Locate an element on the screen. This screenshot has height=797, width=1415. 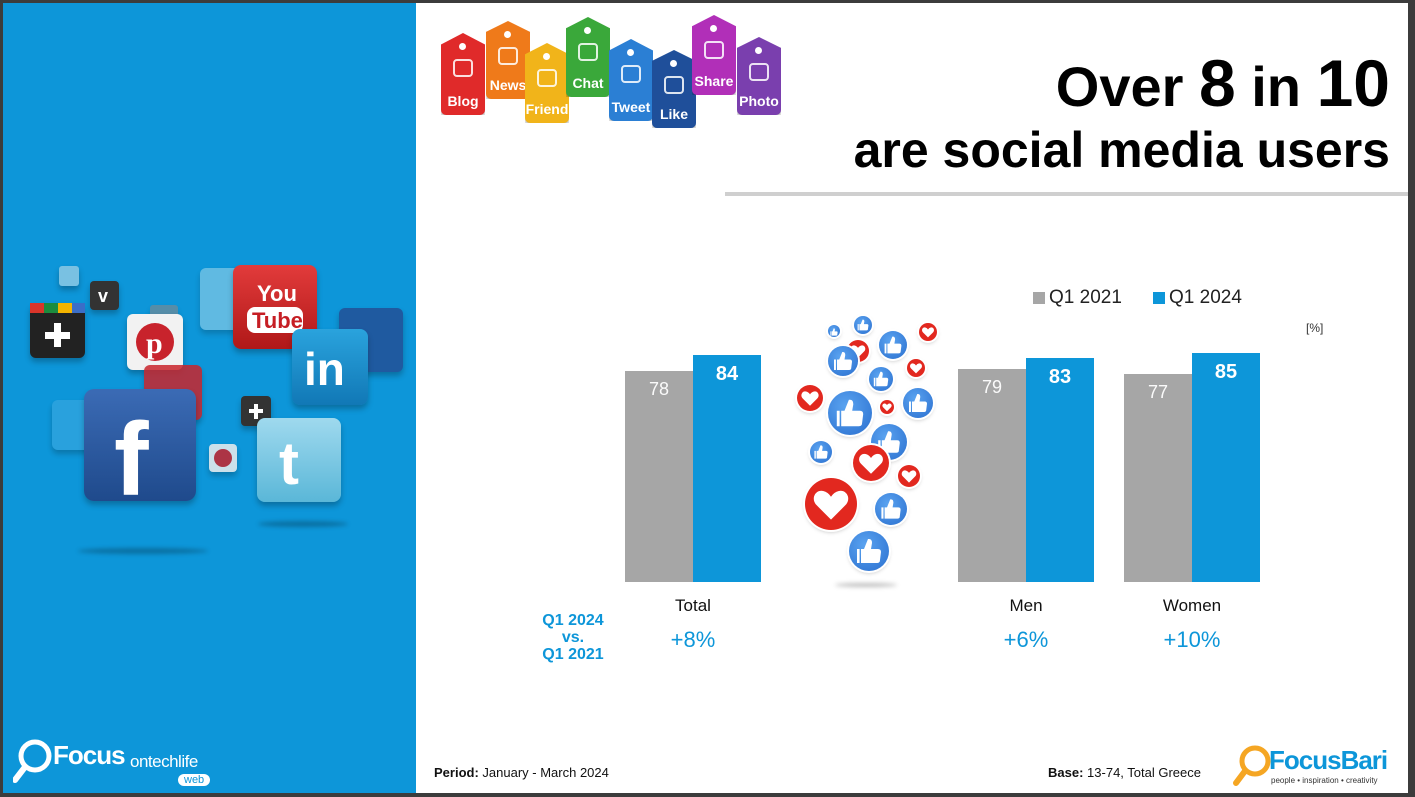
twitter-icon: t is located at coordinates (299, 460).